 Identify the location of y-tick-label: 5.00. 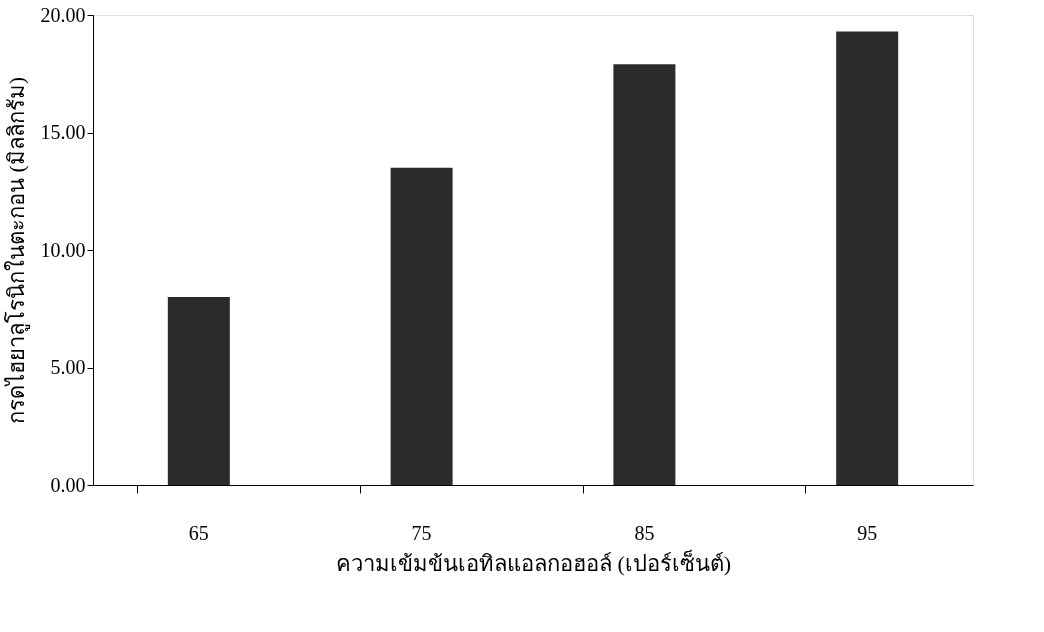
(68, 367).